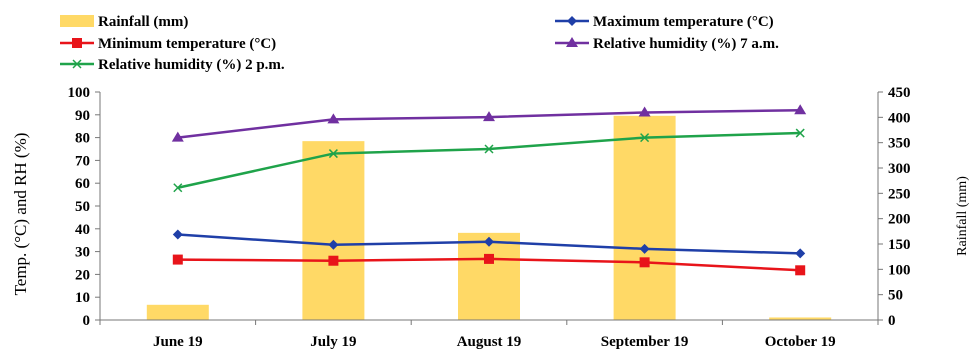  I want to click on x-tick-label: September 19, so click(645, 341).